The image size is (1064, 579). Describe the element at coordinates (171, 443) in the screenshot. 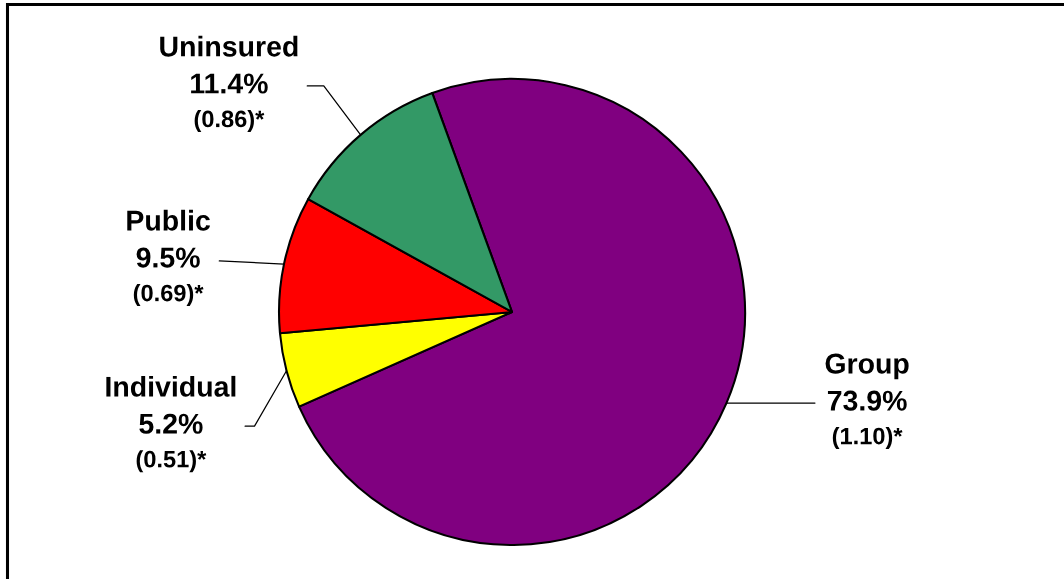

I see `data-label: 5.2% (0.51)*` at that location.